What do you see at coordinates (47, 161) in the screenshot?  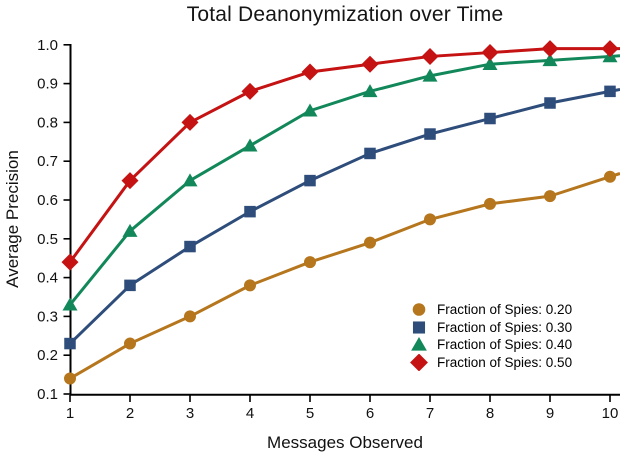 I see `y-tick-label: 0.7` at bounding box center [47, 161].